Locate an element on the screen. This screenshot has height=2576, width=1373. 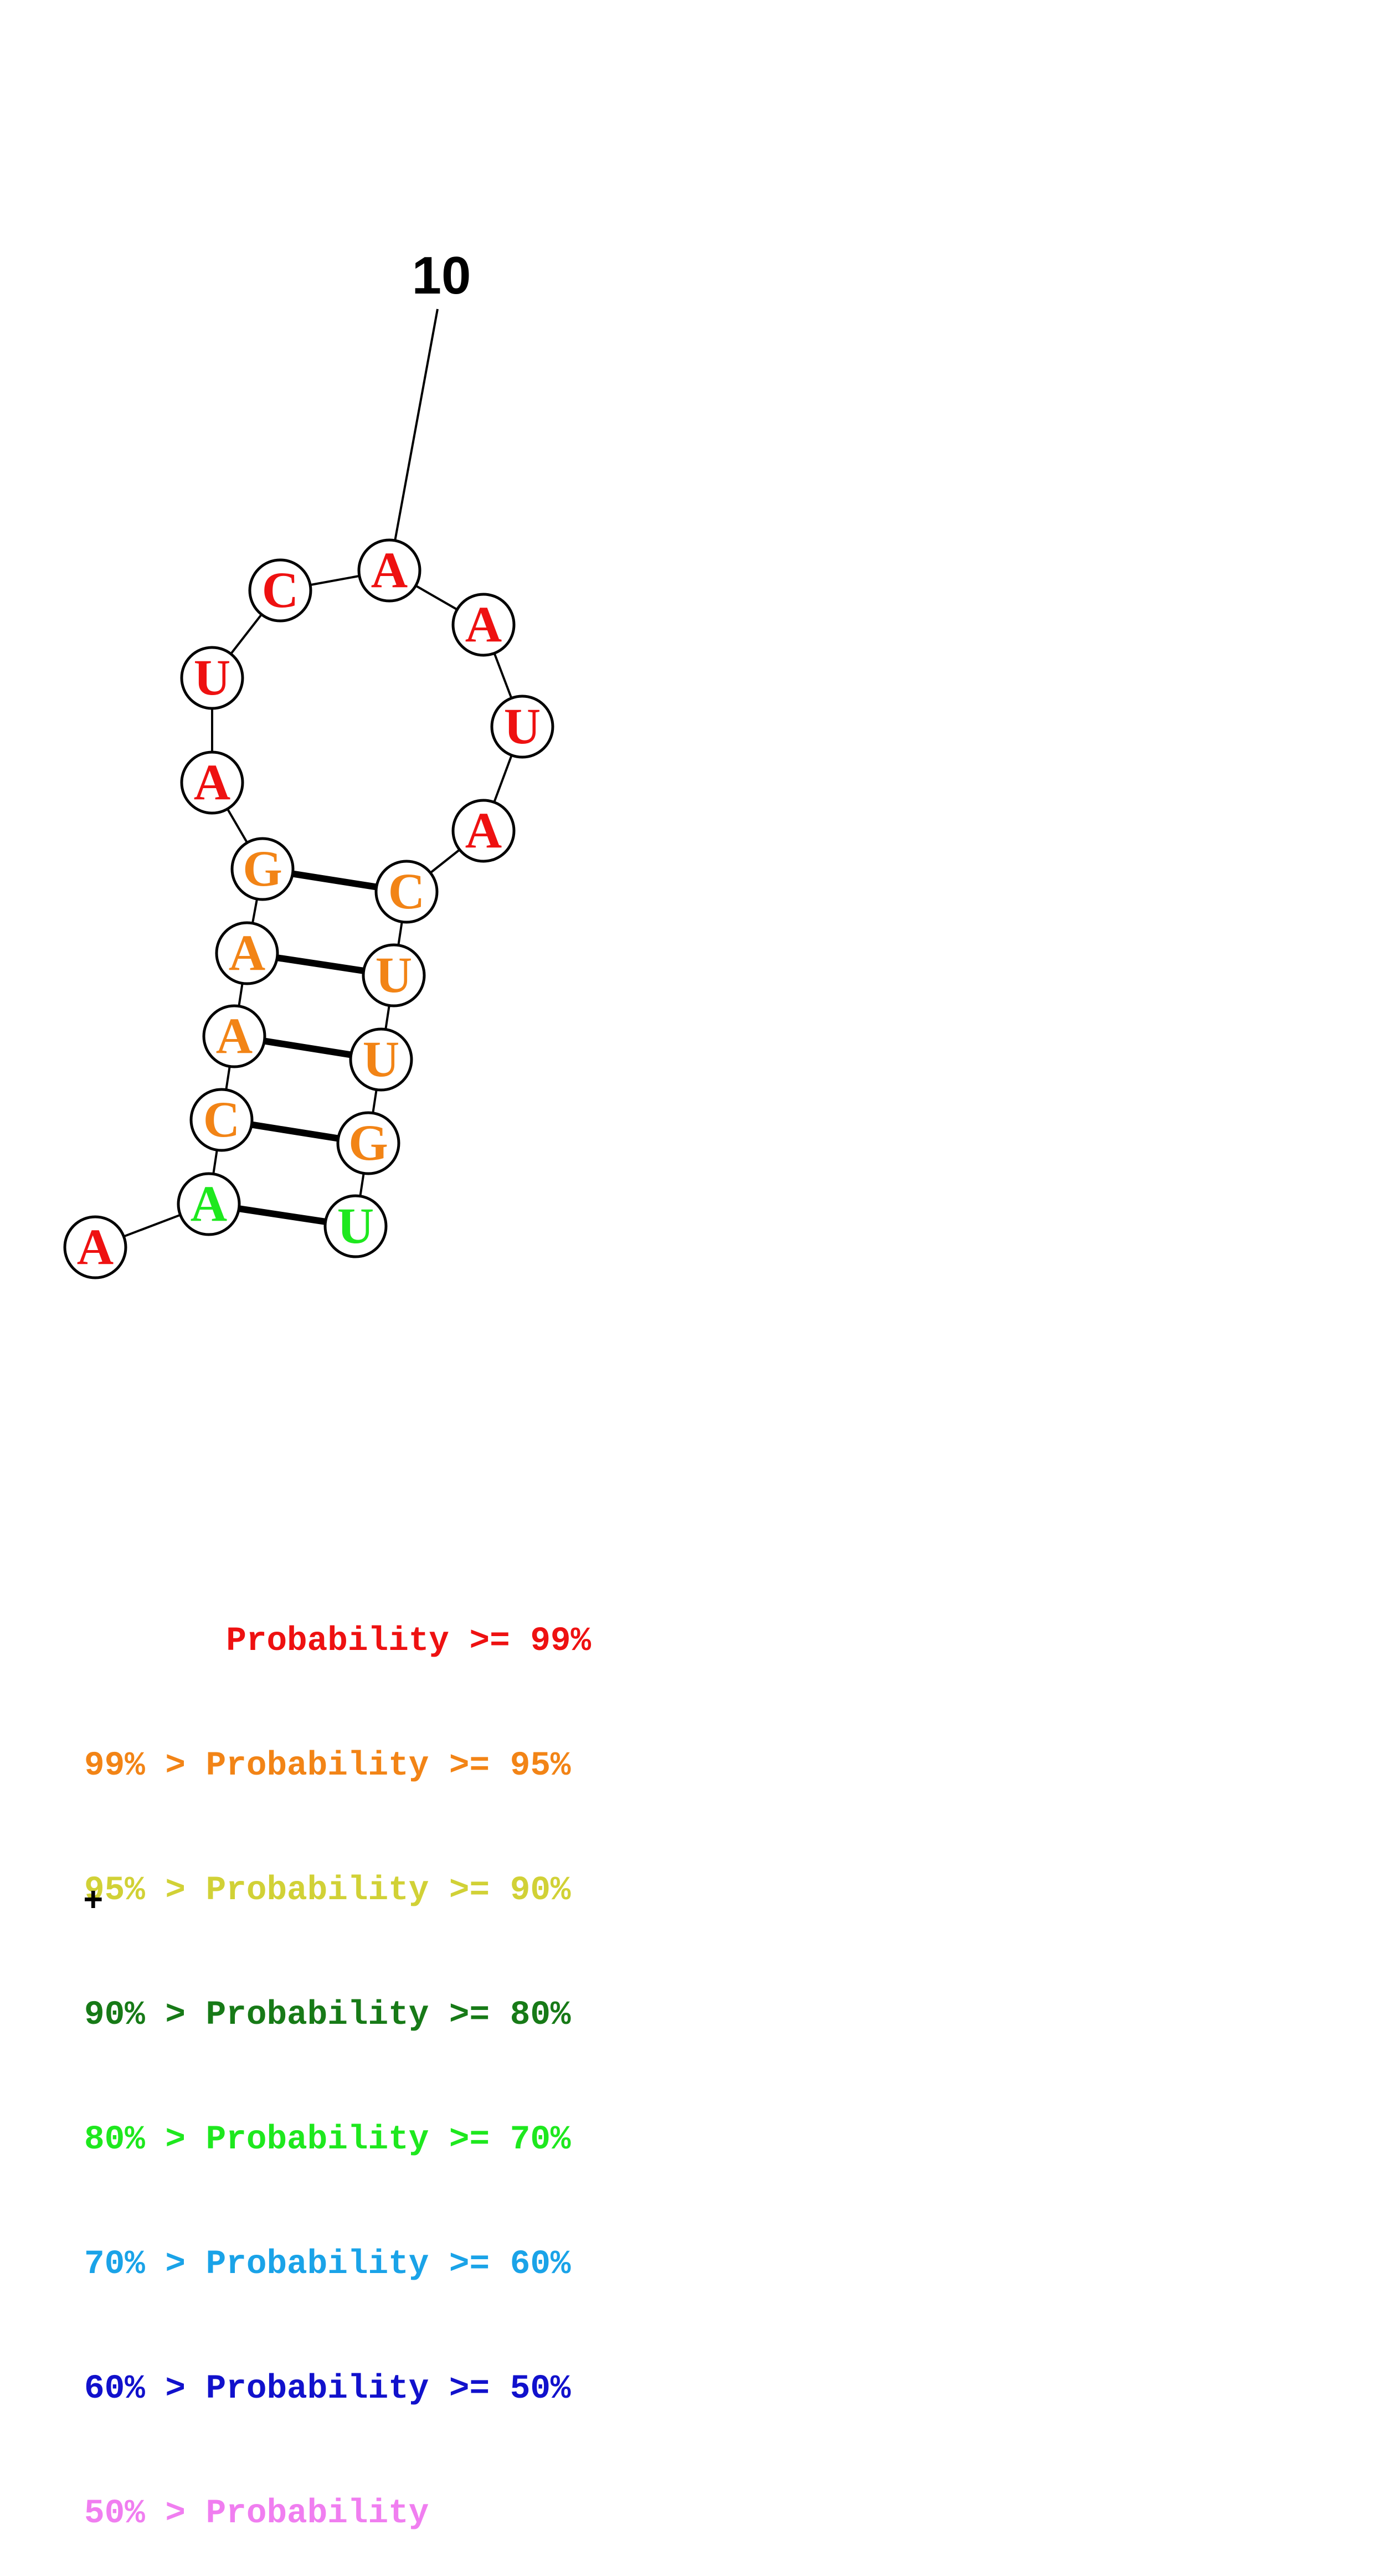
legend-row: 99% > Probability >= 95% is located at coordinates (327, 1766).